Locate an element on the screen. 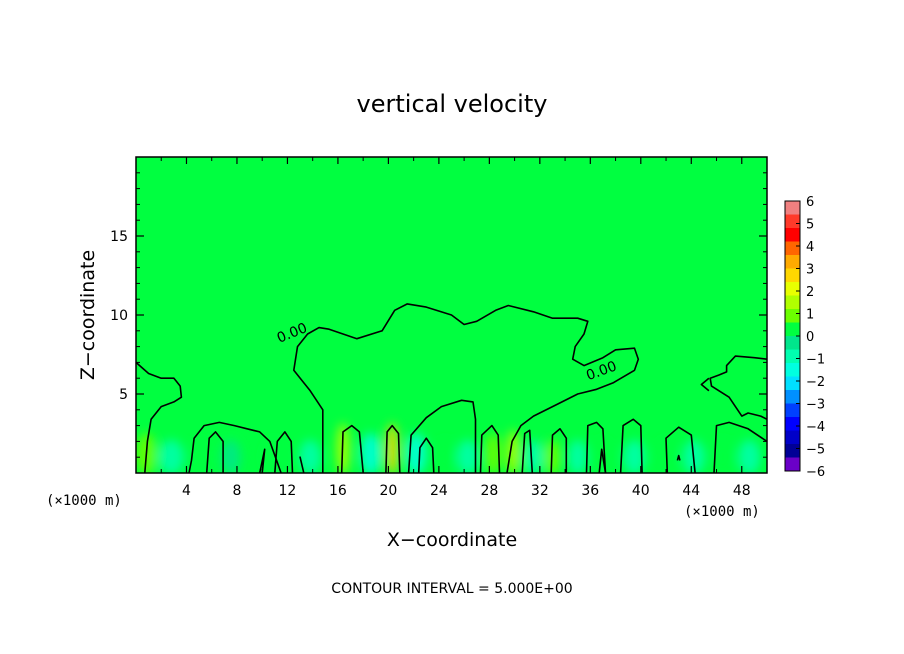 The width and height of the screenshot is (904, 654). x-tick-label-0: 4 is located at coordinates (186, 491).